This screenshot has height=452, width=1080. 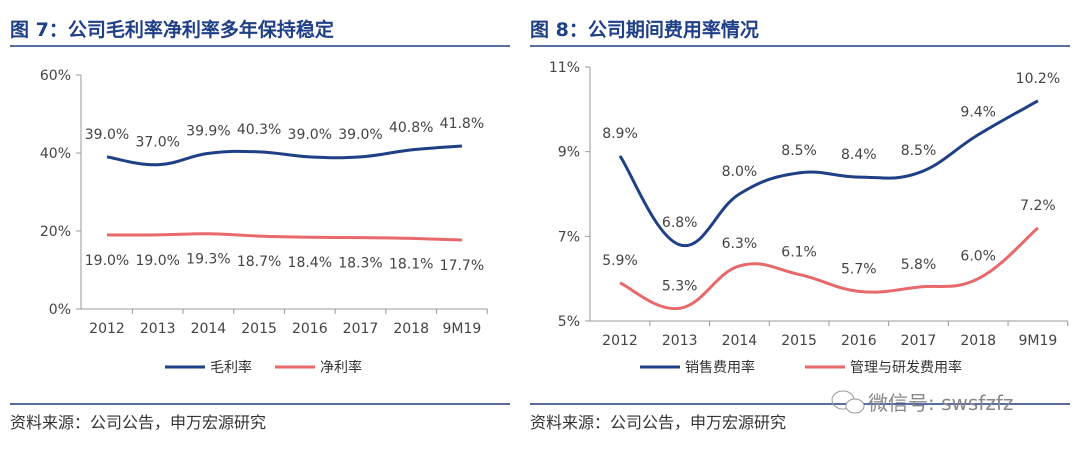 What do you see at coordinates (231, 367) in the screenshot?
I see `legend-label: 毛利率` at bounding box center [231, 367].